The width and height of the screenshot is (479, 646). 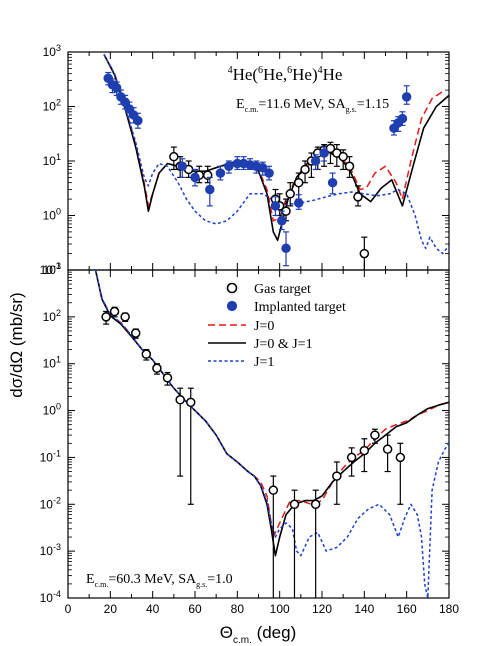 What do you see at coordinates (159, 580) in the screenshot?
I see `bottom-energy-annotation: Ec.m.=60.3 MeV, SAg.s.=1.0` at bounding box center [159, 580].